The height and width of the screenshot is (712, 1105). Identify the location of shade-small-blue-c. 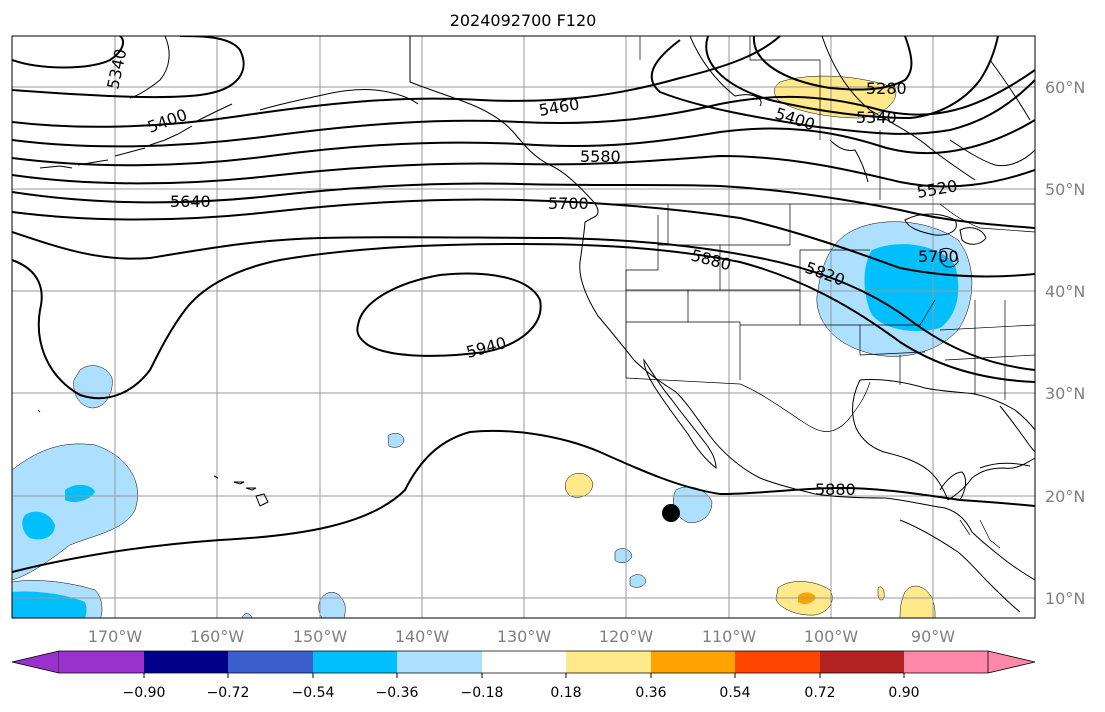
(332, 605).